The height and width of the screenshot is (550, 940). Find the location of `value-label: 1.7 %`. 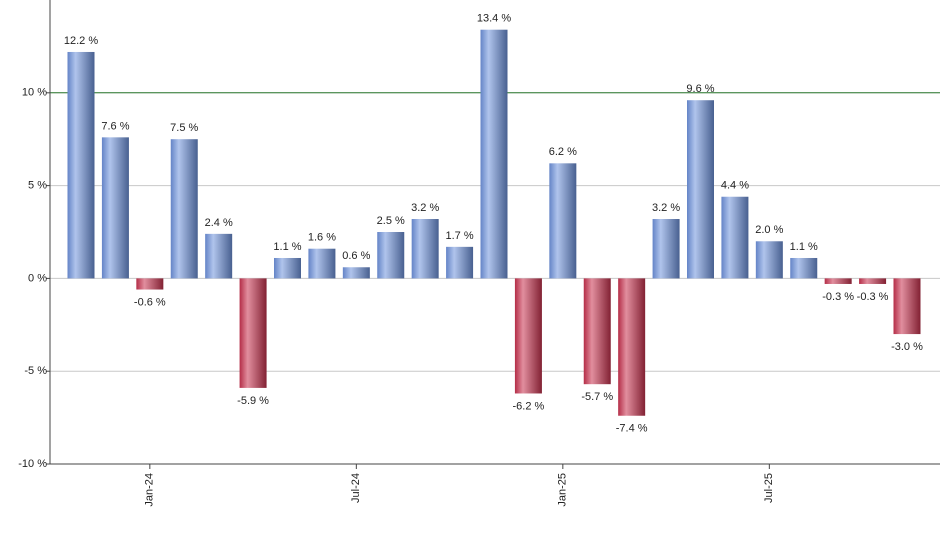

value-label: 1.7 % is located at coordinates (460, 236).